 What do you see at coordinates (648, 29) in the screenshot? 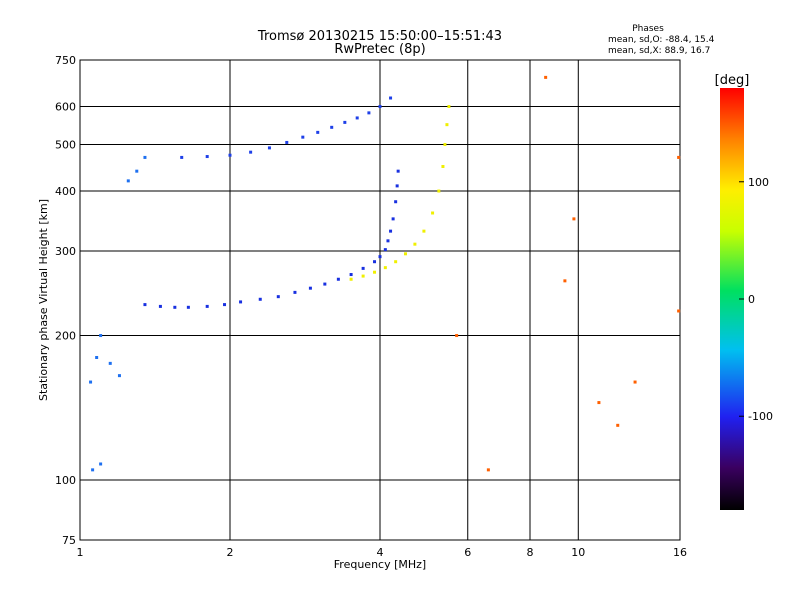
I see `stats-heading: Phases` at bounding box center [648, 29].